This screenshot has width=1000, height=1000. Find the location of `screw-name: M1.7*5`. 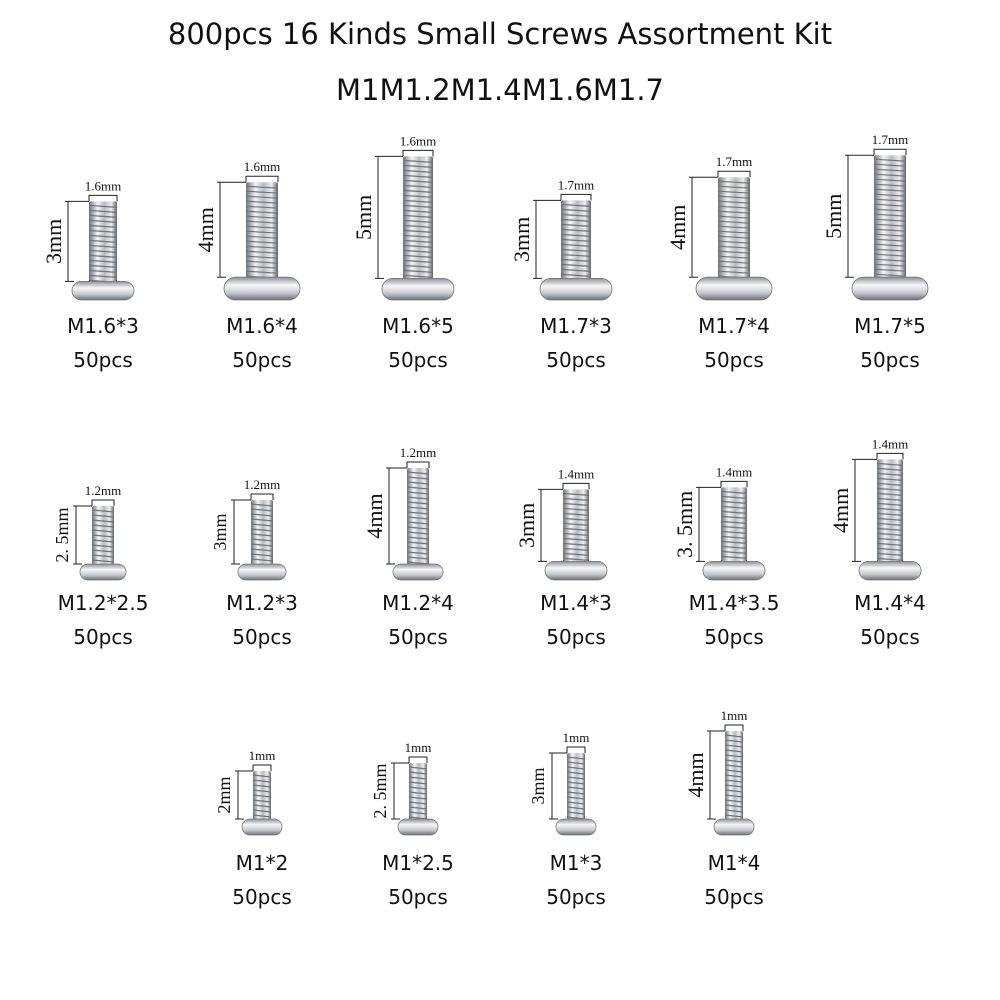

screw-name: M1.7*5 is located at coordinates (890, 326).